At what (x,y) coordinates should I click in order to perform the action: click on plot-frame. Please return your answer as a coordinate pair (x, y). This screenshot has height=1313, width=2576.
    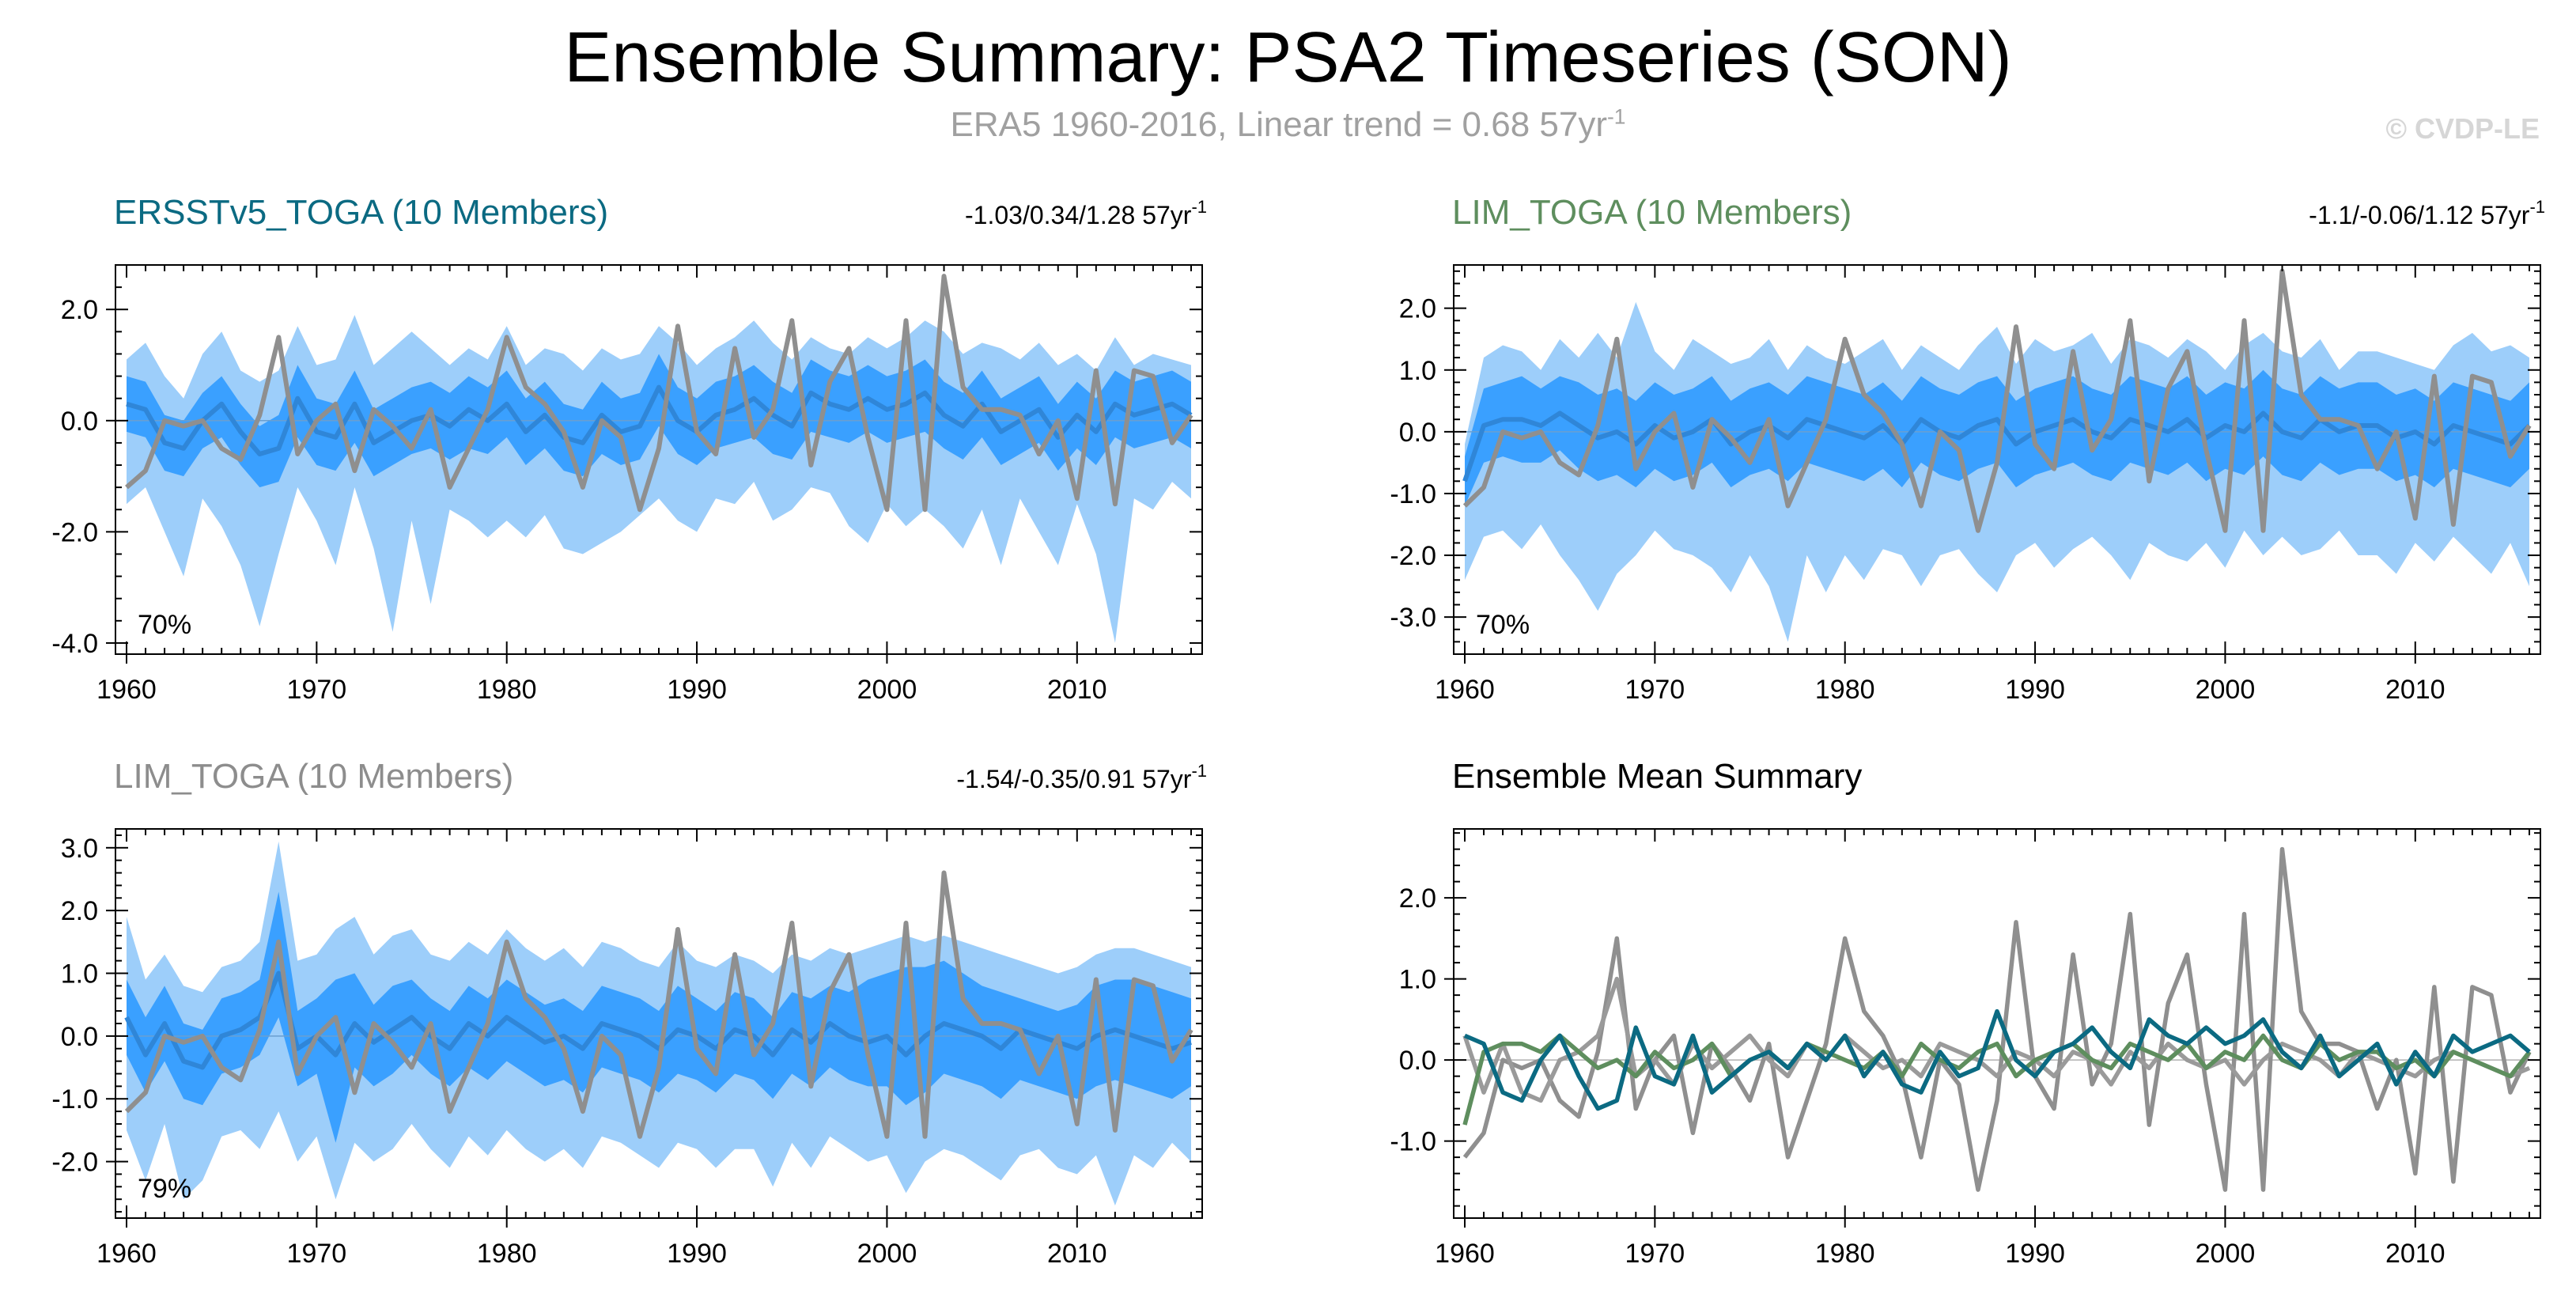
    Looking at the image, I should click on (1997, 1023).